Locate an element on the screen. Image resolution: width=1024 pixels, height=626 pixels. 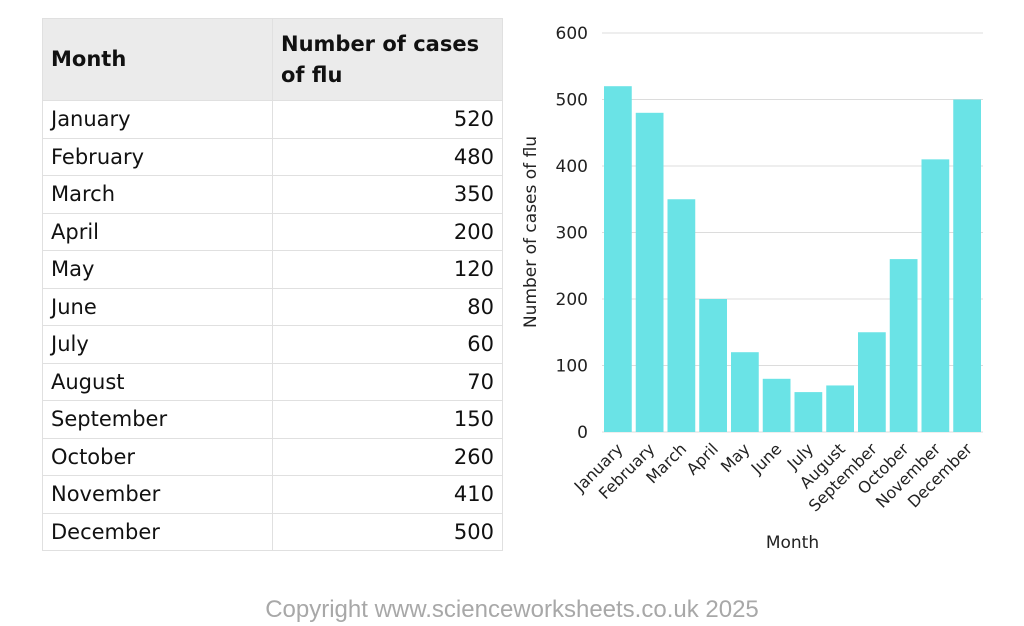
table-row: October 260 is located at coordinates (272, 456).